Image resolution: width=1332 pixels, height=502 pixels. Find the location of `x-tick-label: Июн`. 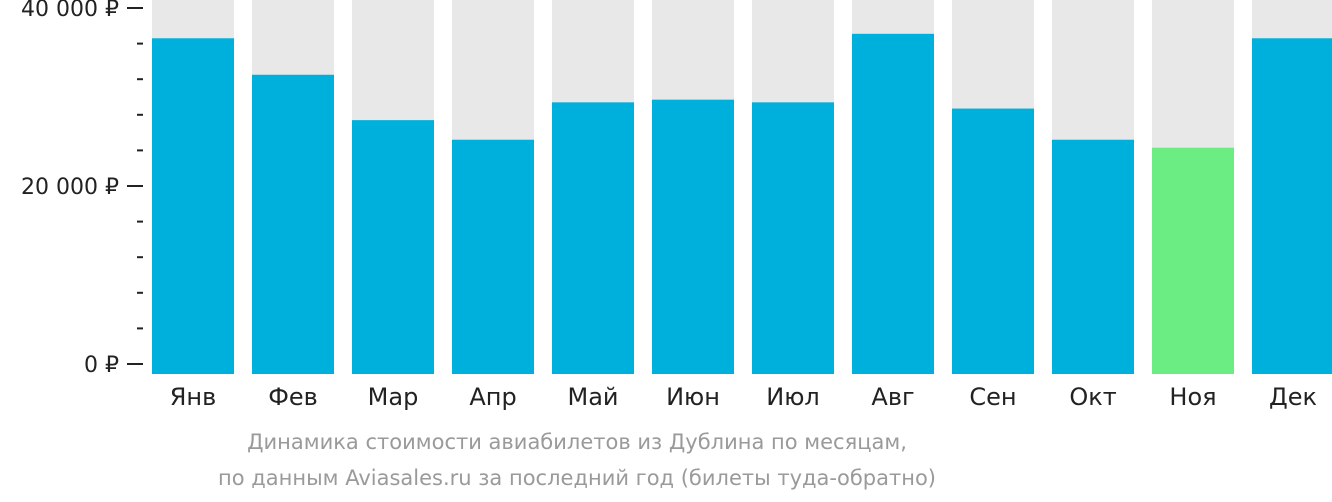

x-tick-label: Июн is located at coordinates (693, 397).